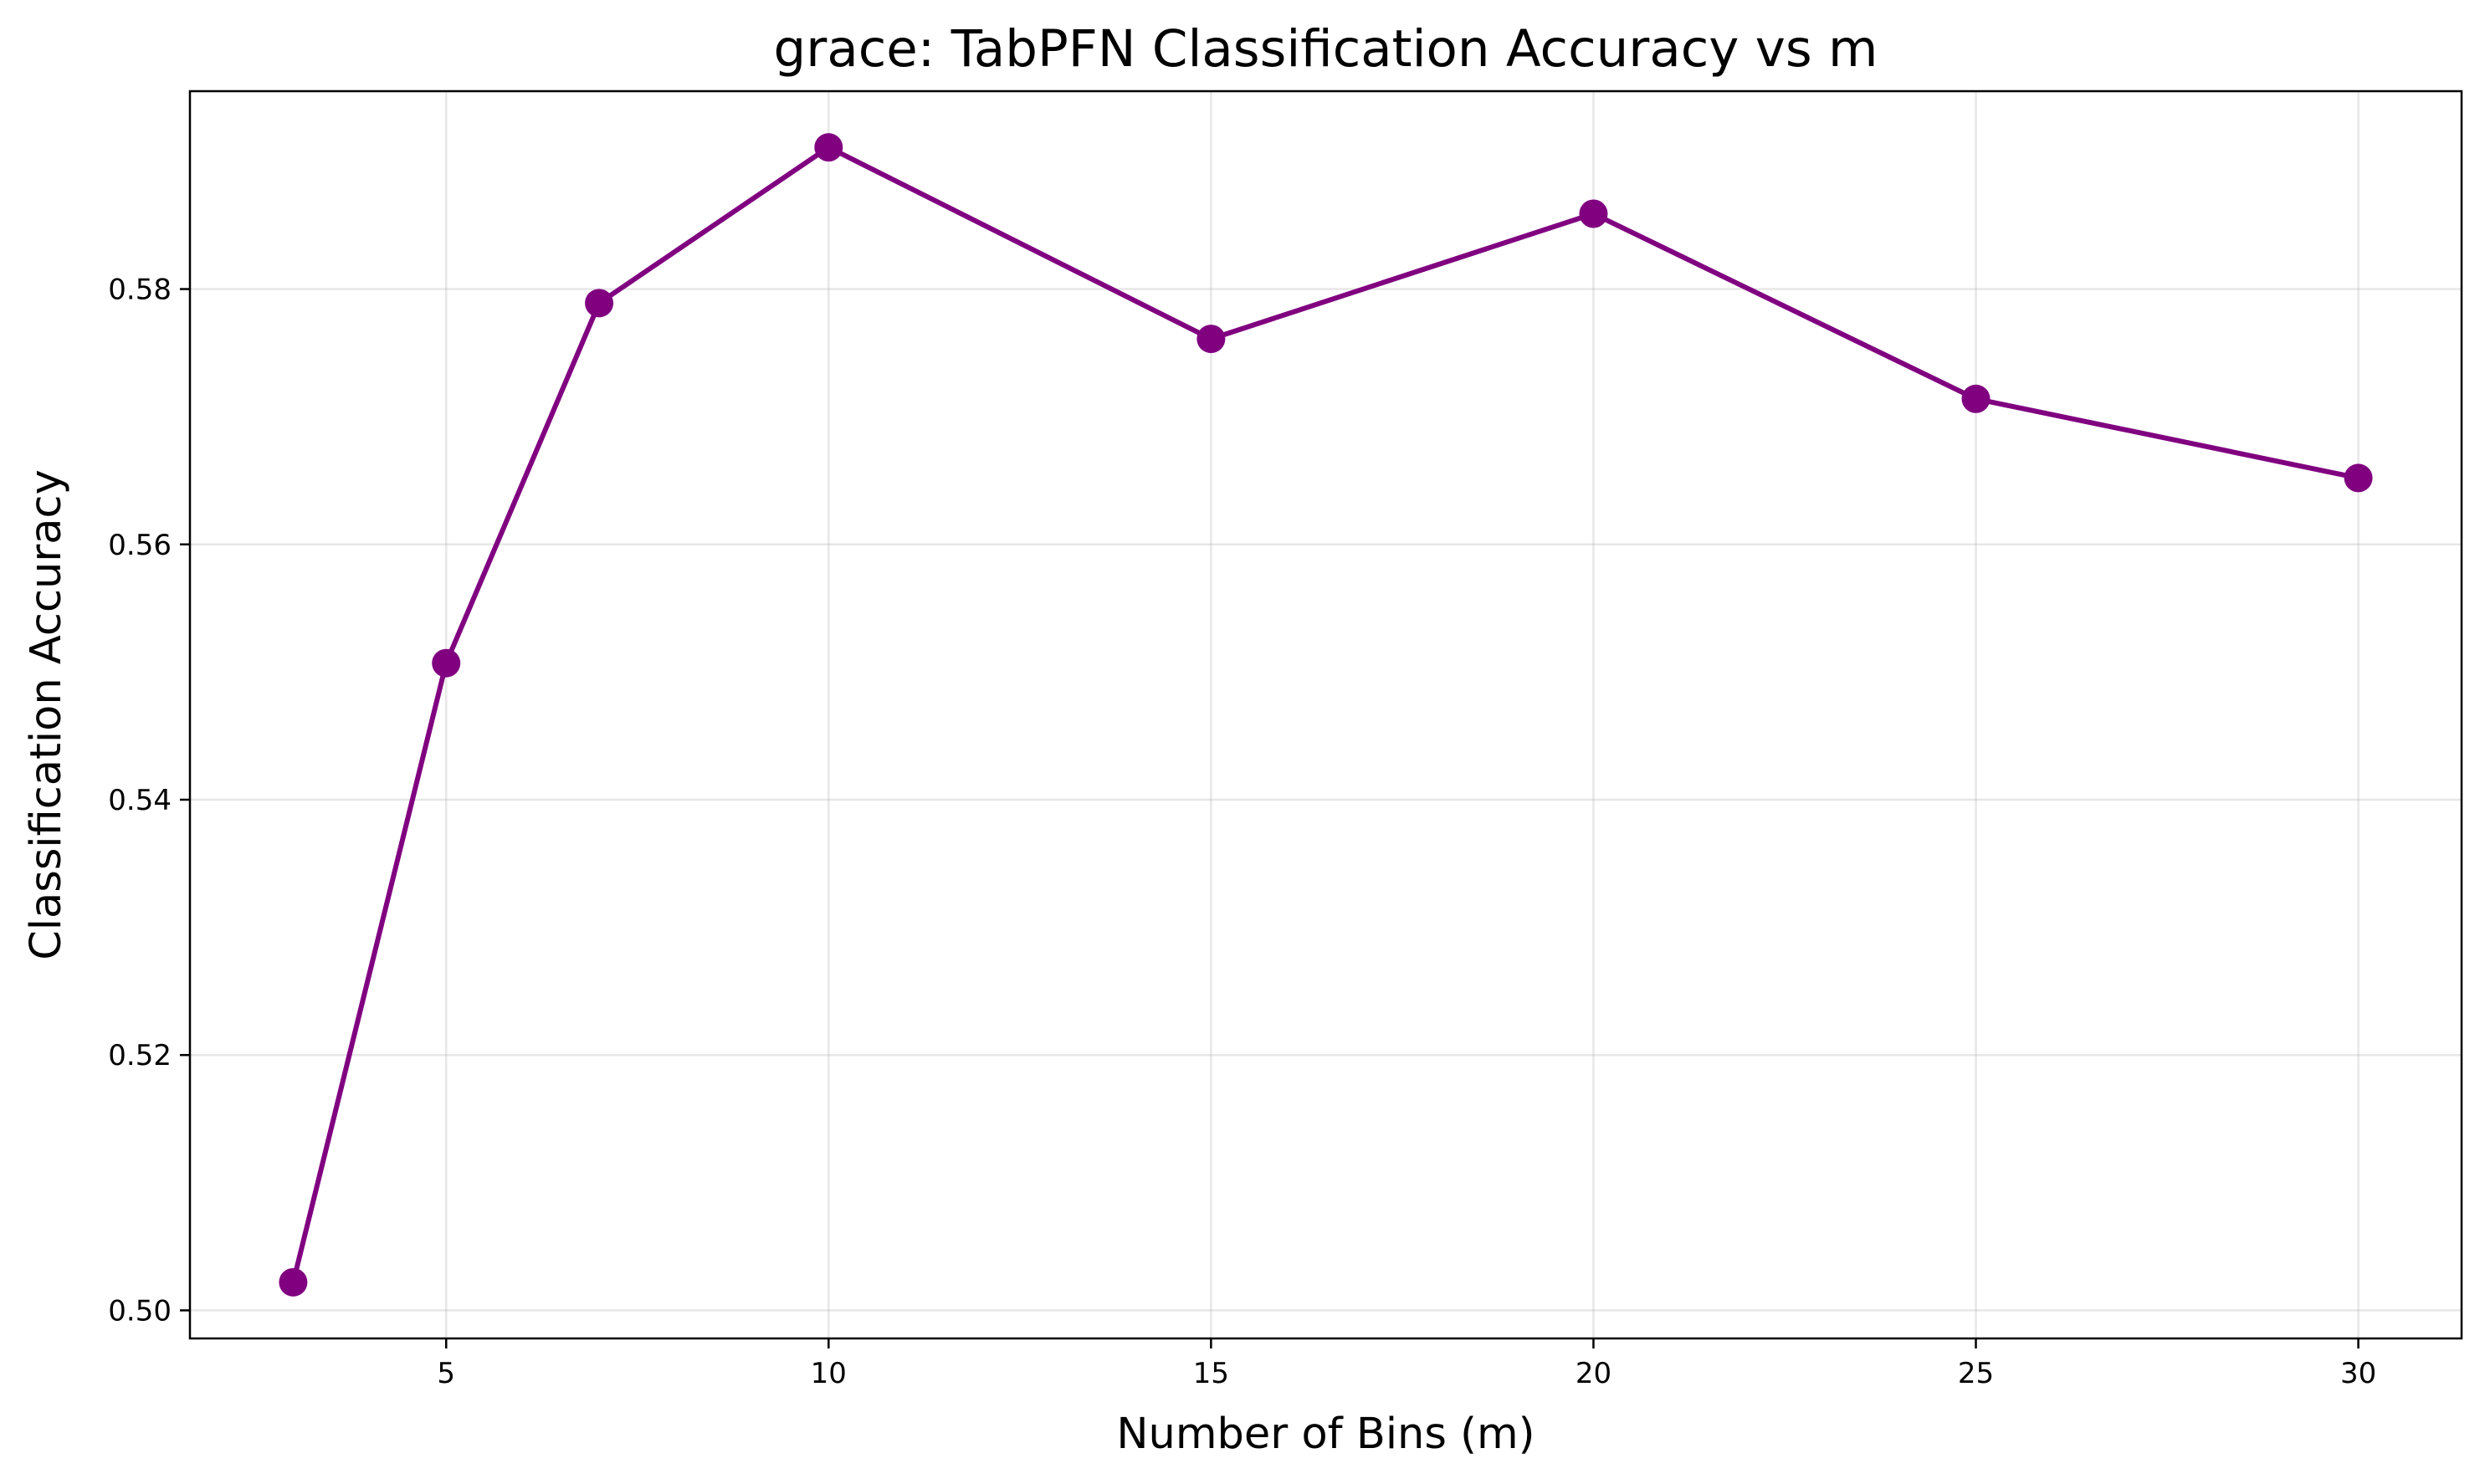 Image resolution: width=2485 pixels, height=1484 pixels. I want to click on x-axis: 5 10 15 20 25 30, so click(1407, 1364).